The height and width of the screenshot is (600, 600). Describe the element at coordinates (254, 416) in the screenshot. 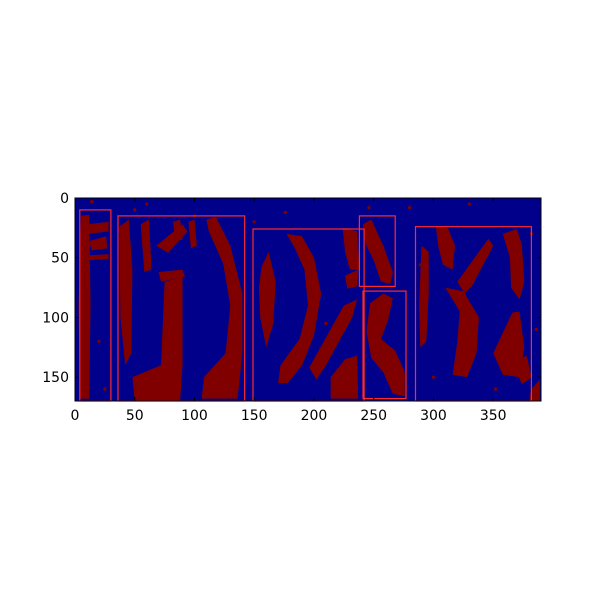

I see `x-tick-label: 150` at that location.